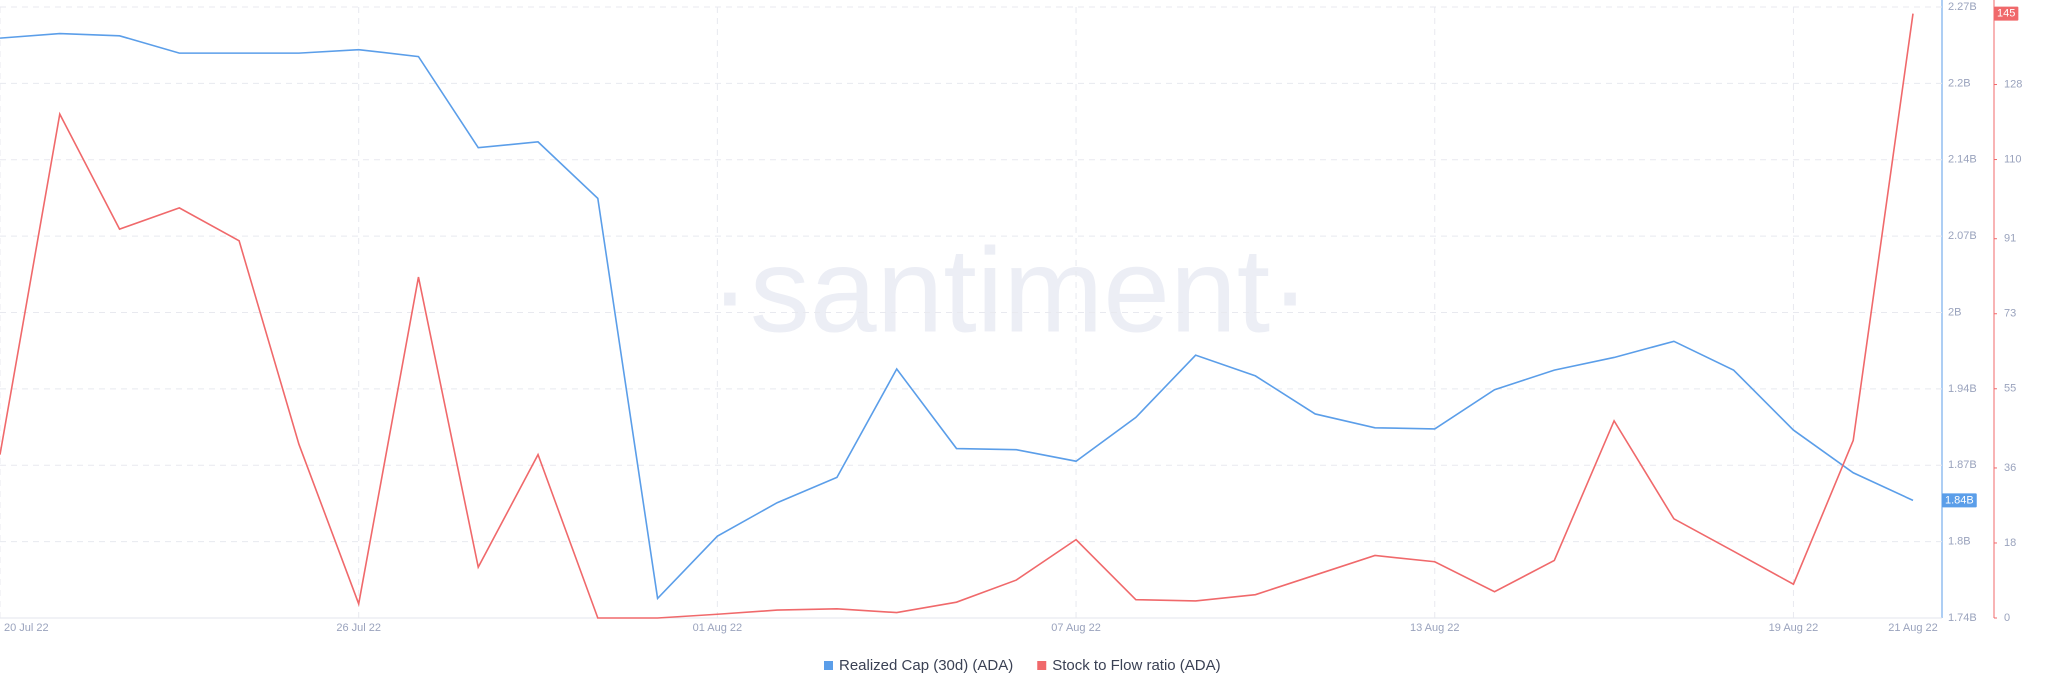 This screenshot has height=693, width=2048. What do you see at coordinates (1962, 7) in the screenshot?
I see `y-tick-label: 2.27B` at bounding box center [1962, 7].